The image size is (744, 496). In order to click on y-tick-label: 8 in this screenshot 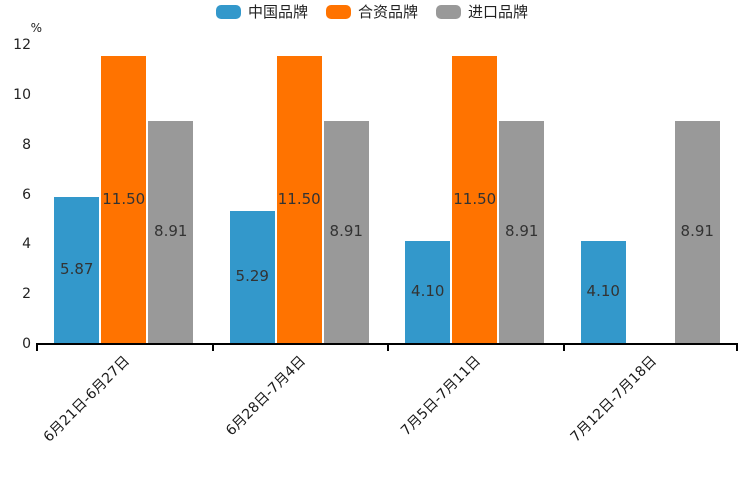, I will do `click(26, 144)`.